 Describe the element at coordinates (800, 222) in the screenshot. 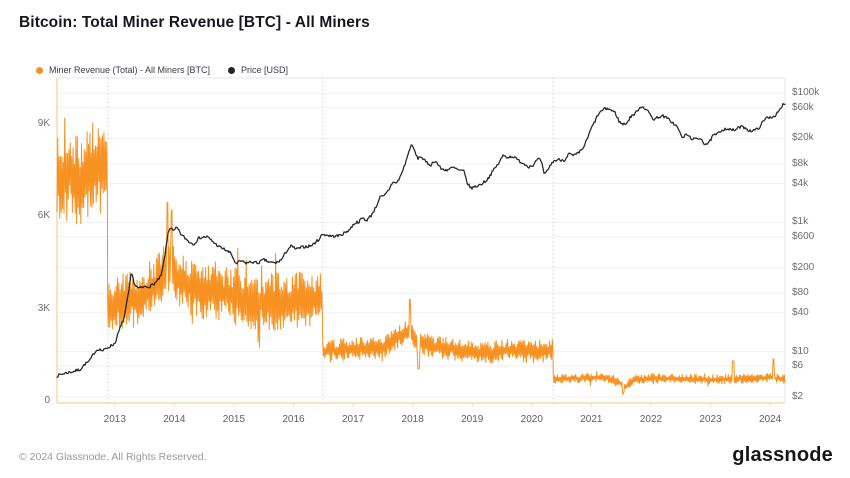

I see `right-axis-tick-1k: $1k` at that location.